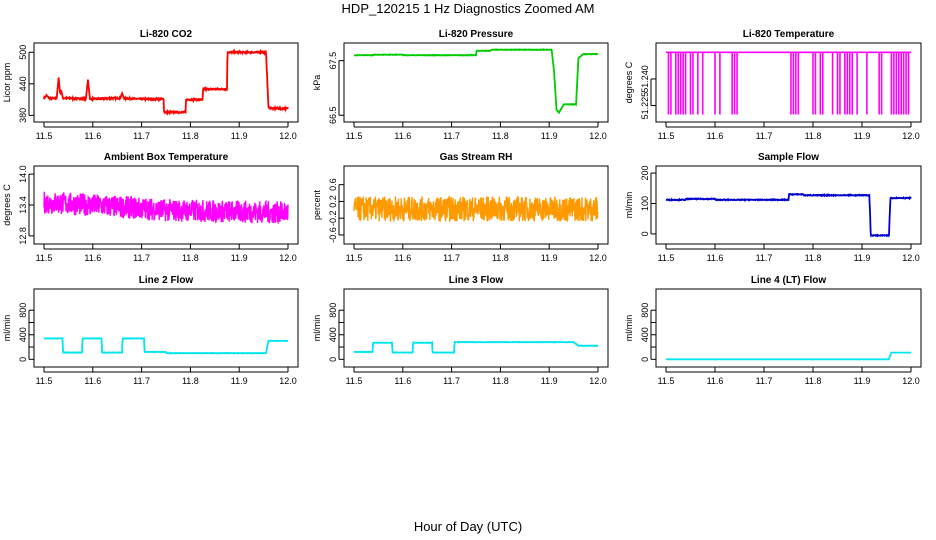 This screenshot has width=936, height=540. Describe the element at coordinates (333, 184) in the screenshot. I see `y-tick-label: 0.6` at that location.